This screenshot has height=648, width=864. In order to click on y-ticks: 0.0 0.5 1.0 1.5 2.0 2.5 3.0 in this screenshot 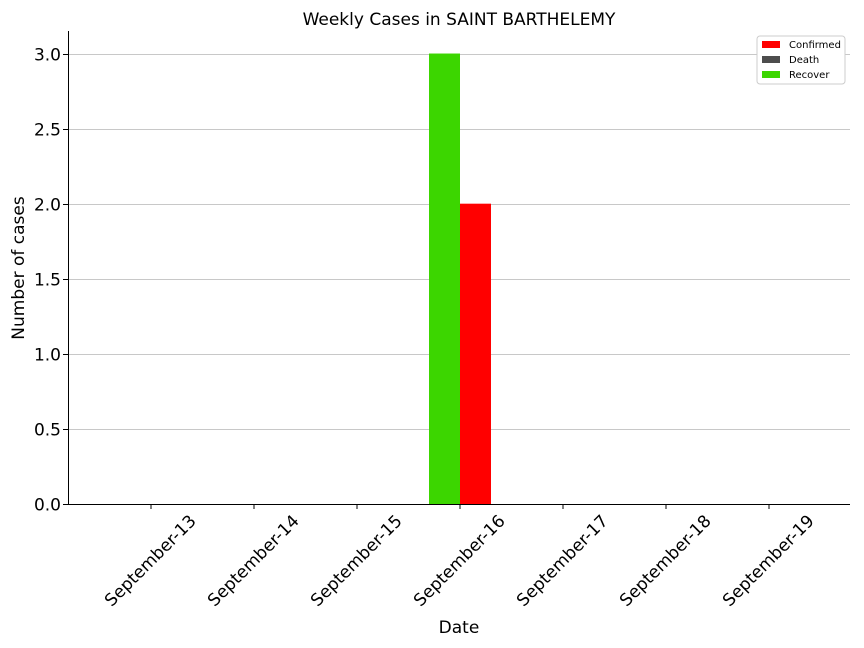, I will do `click(51, 281)`.